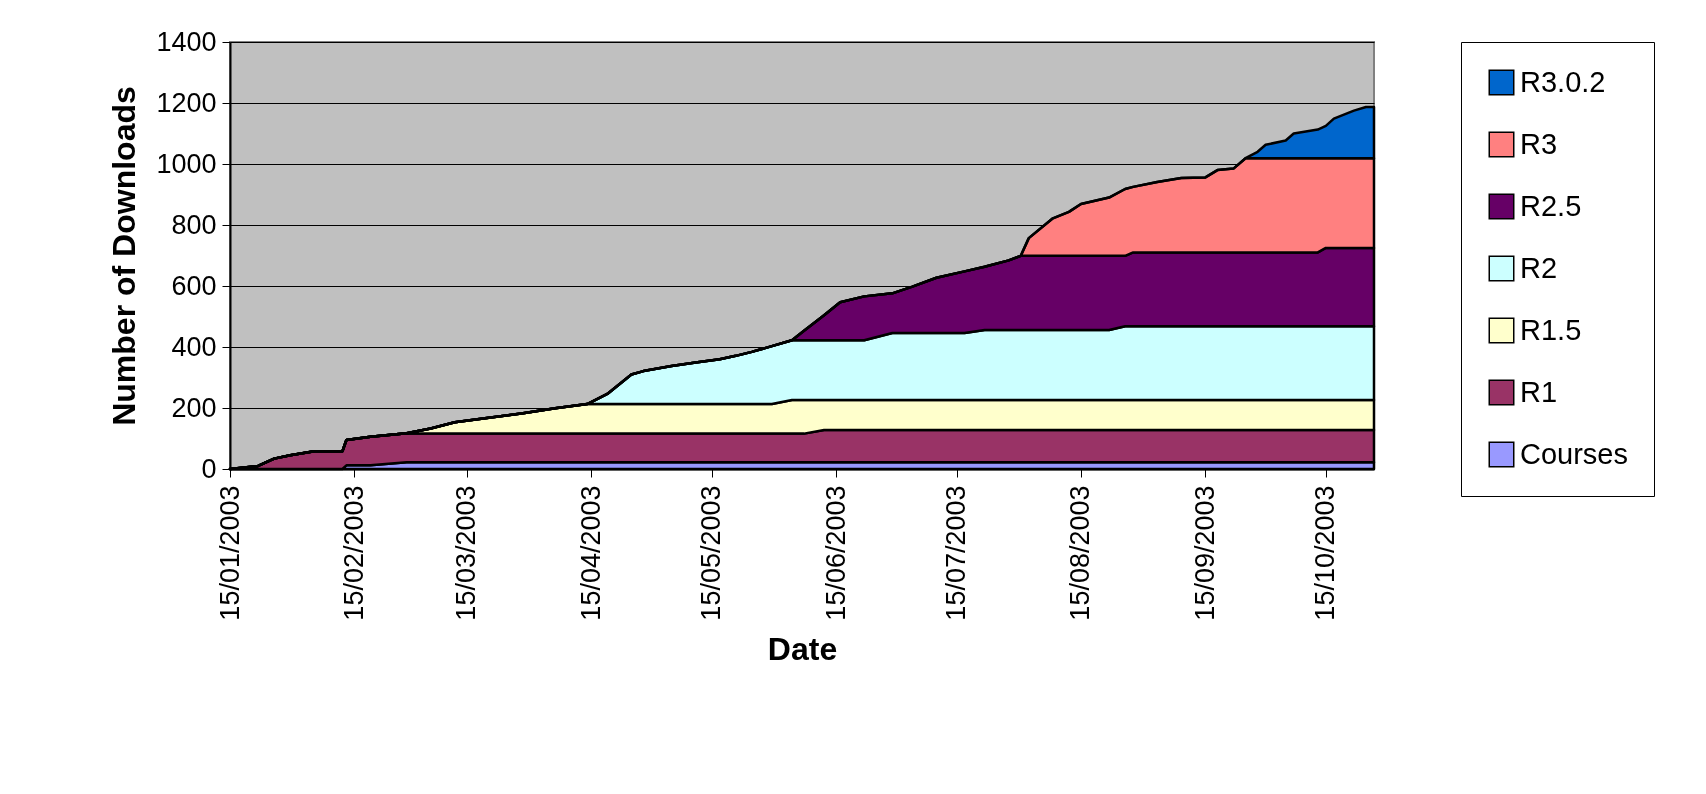 The width and height of the screenshot is (1706, 794). Describe the element at coordinates (1563, 81) in the screenshot. I see `legend-label: R3.0.2` at that location.